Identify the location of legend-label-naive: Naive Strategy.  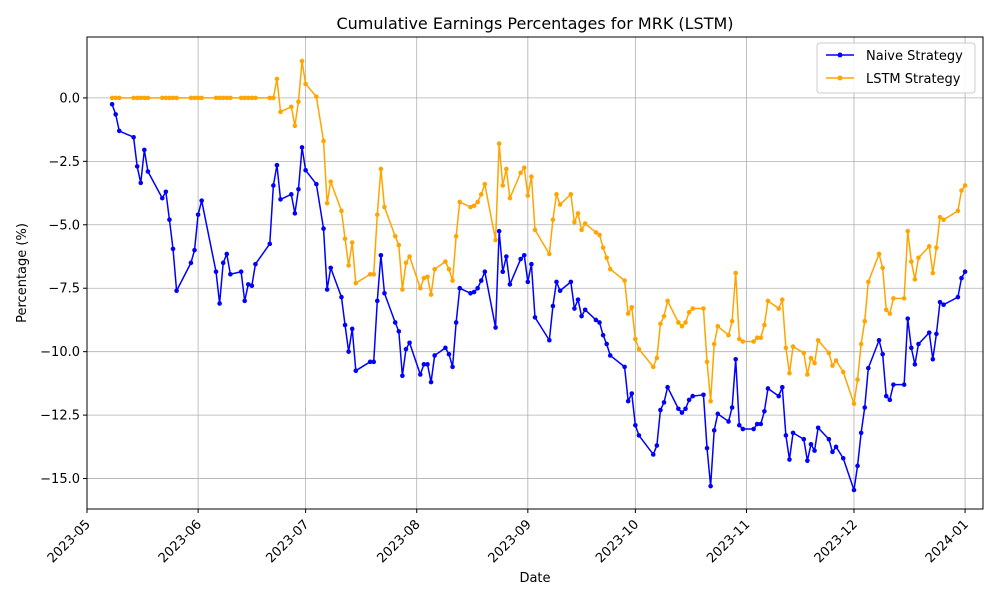
(914, 56).